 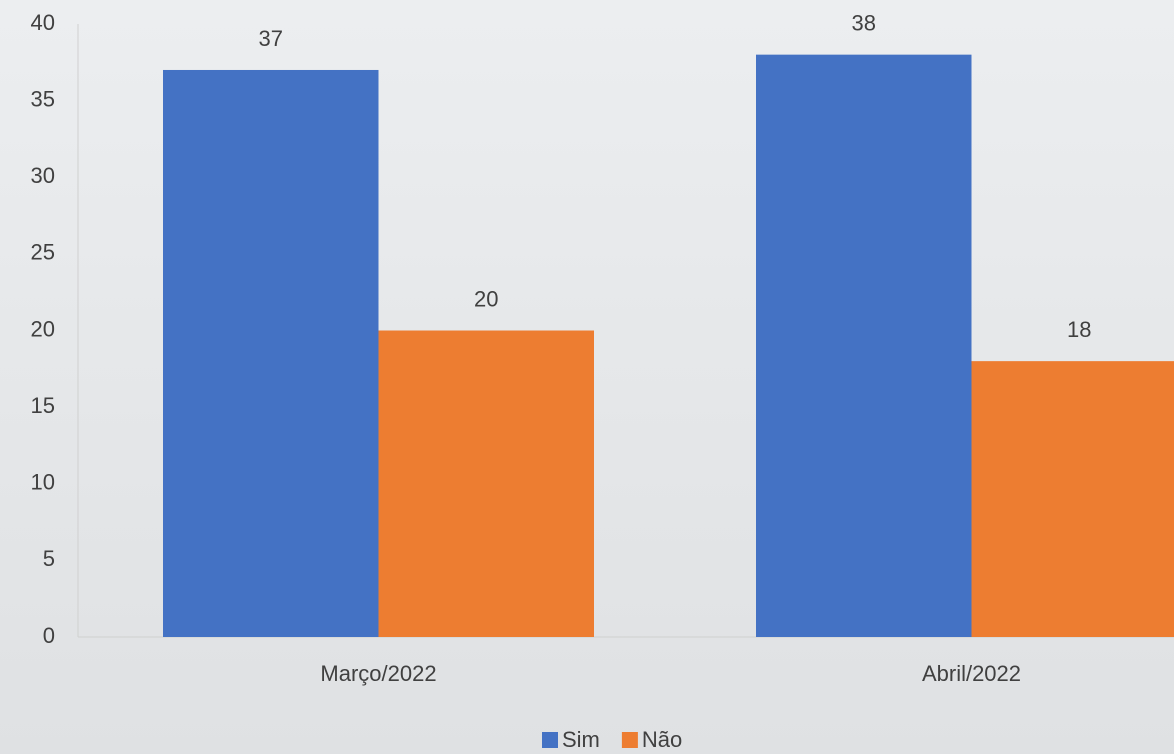 I want to click on y-tick-label: 40, so click(x=43, y=22).